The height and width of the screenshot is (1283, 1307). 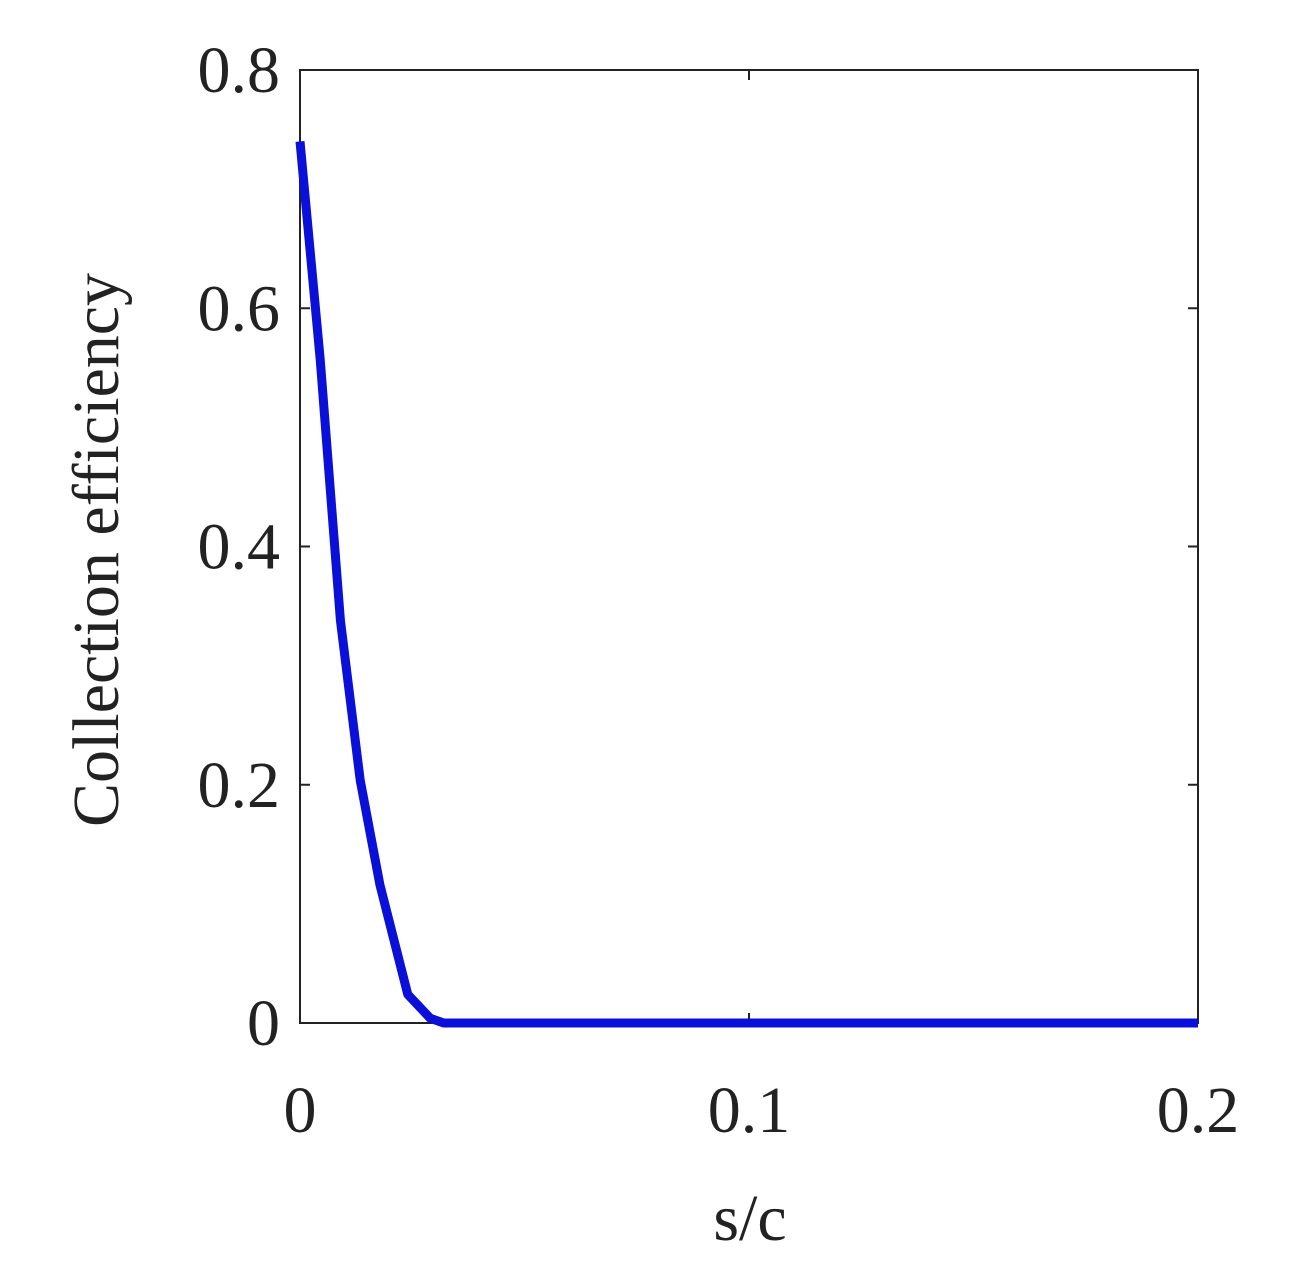 I want to click on x-tick-label: 0, so click(x=300, y=1110).